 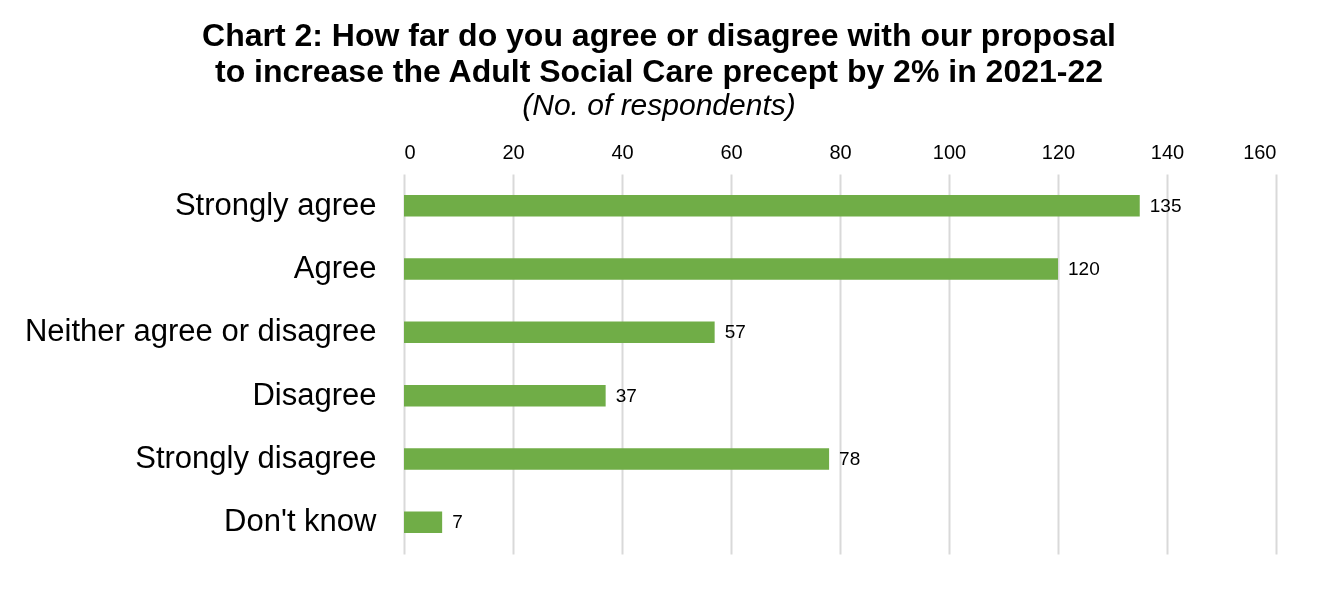 I want to click on data-label: 57, so click(x=735, y=332).